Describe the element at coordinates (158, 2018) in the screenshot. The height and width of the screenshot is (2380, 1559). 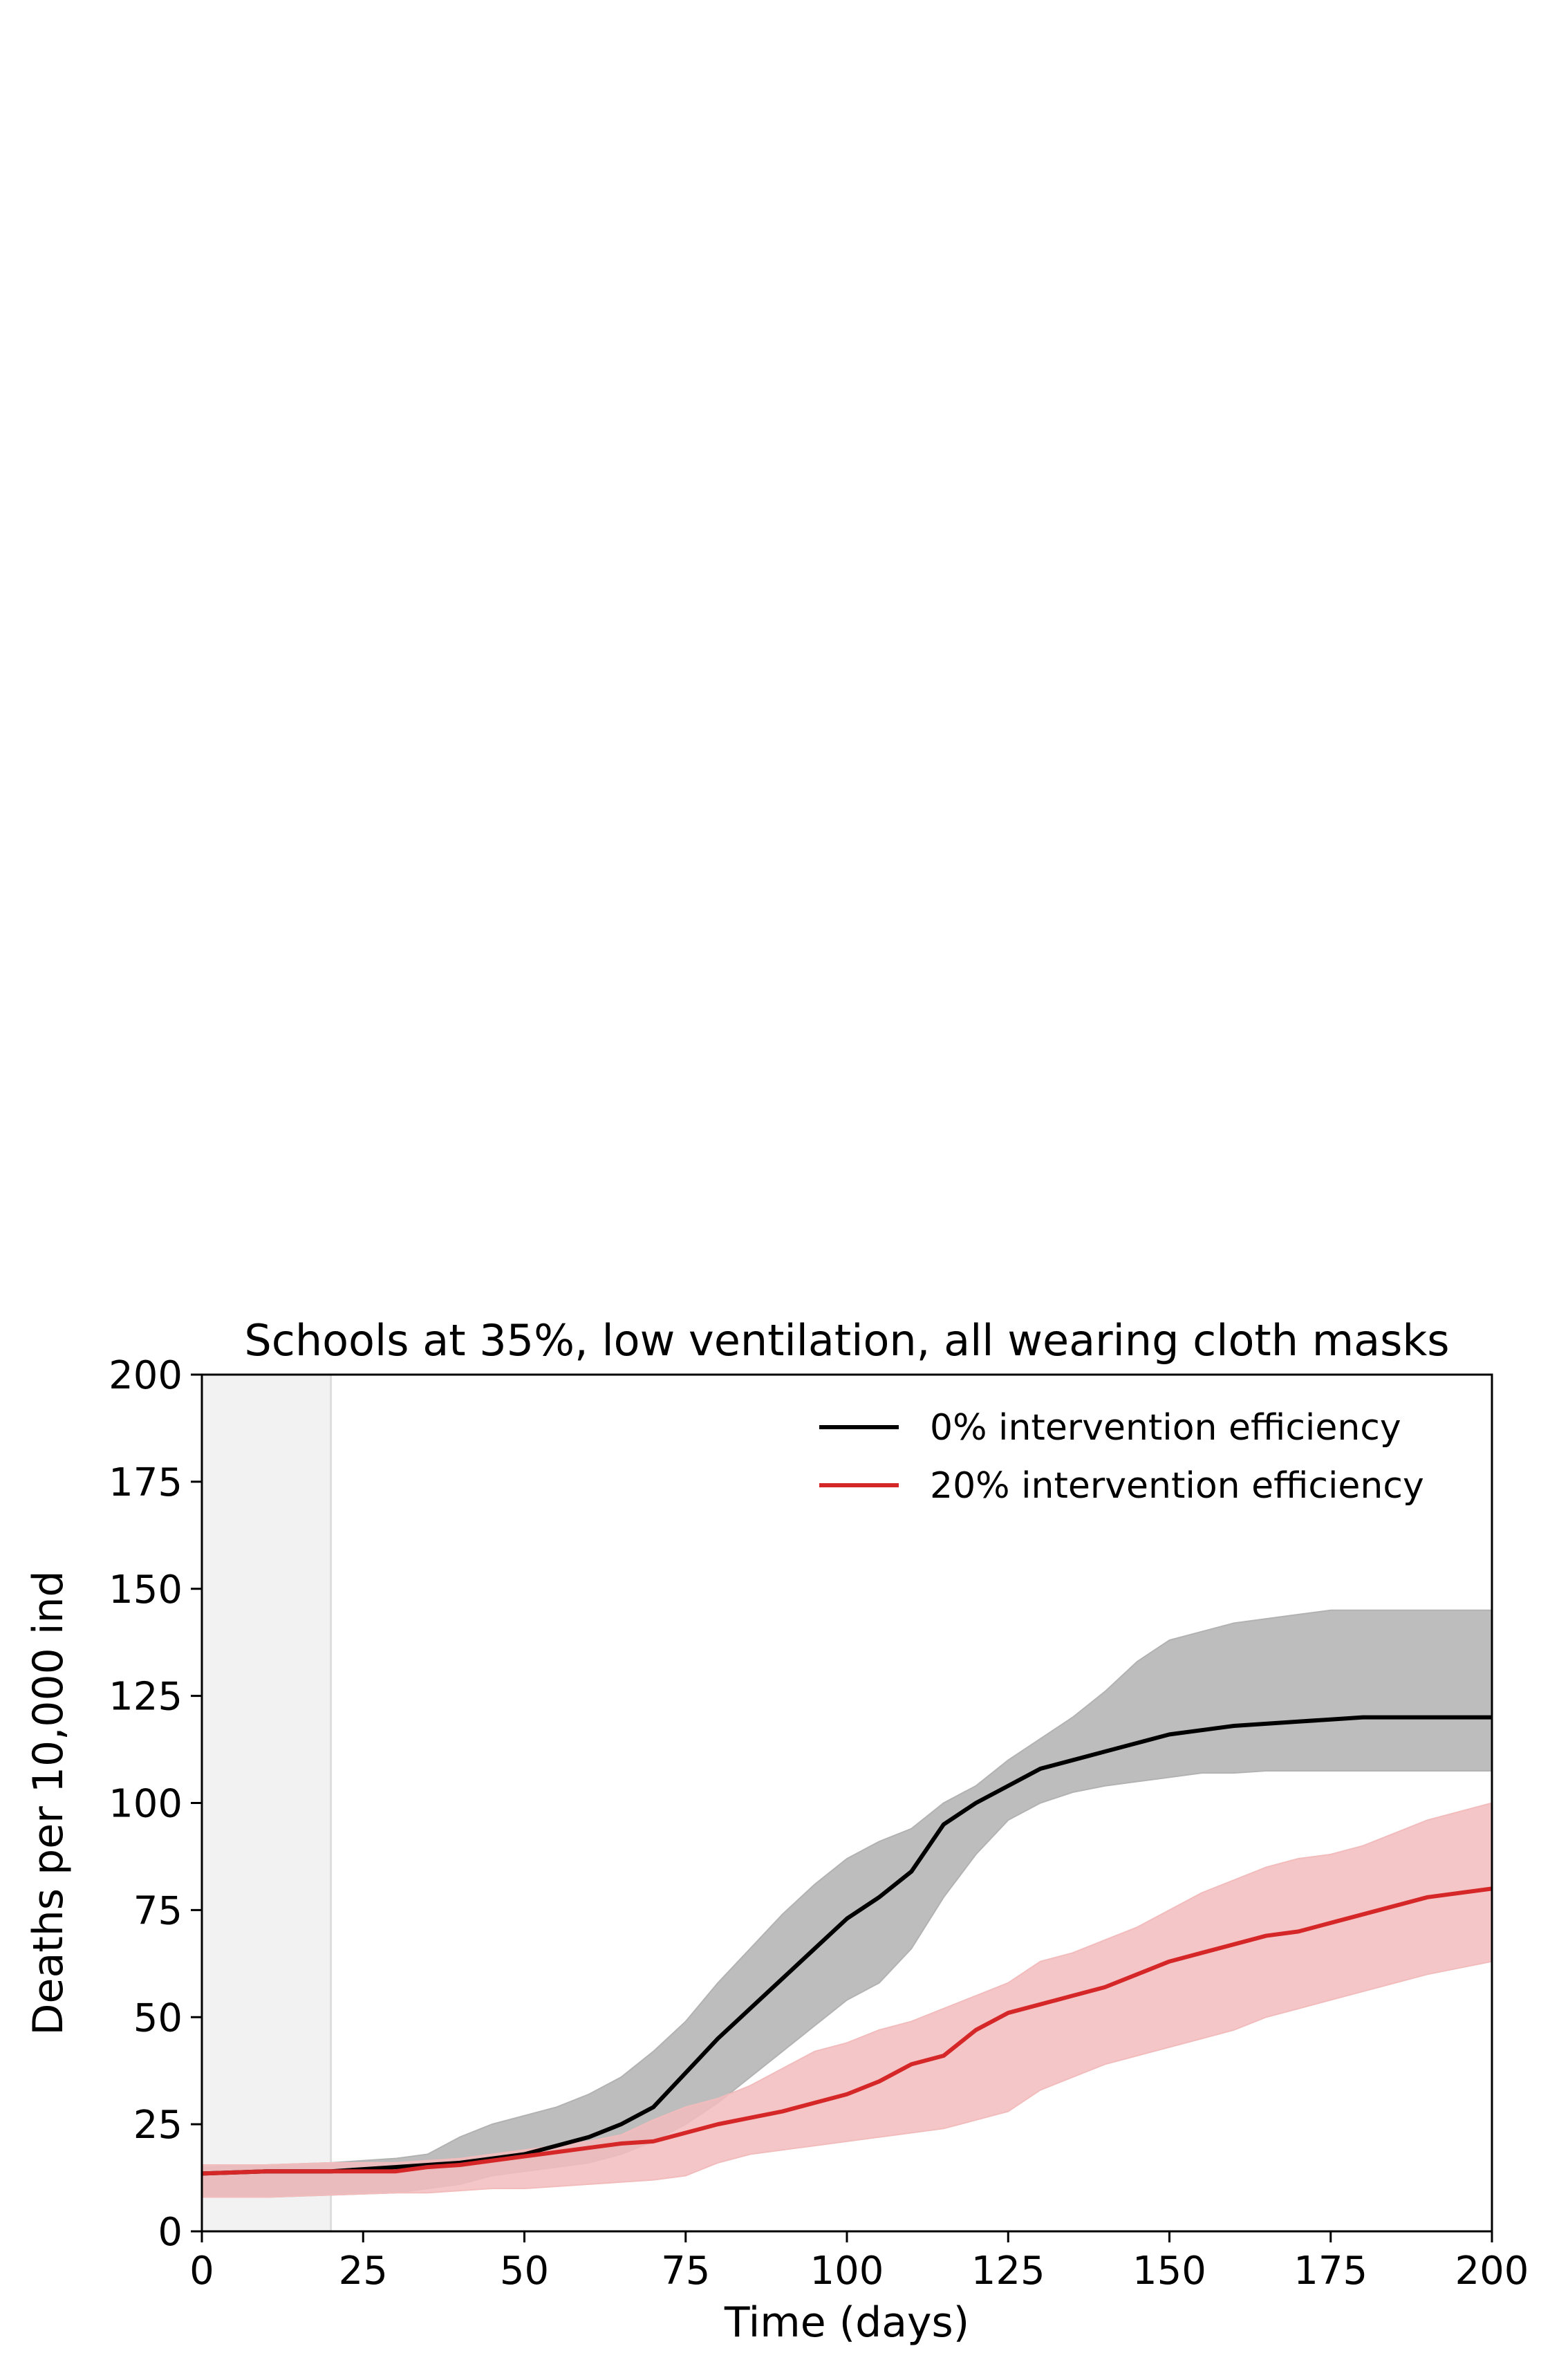
I see `y-tick-label-2: 50` at that location.